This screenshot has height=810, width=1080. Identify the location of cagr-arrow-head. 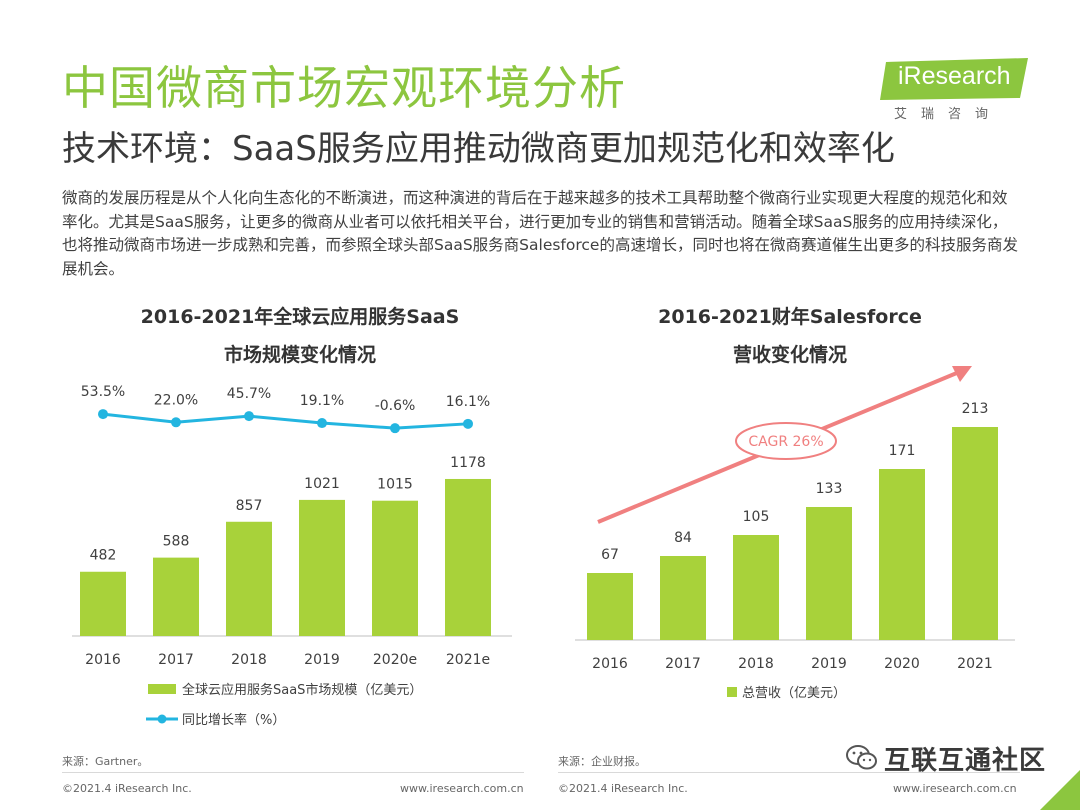
(962, 374).